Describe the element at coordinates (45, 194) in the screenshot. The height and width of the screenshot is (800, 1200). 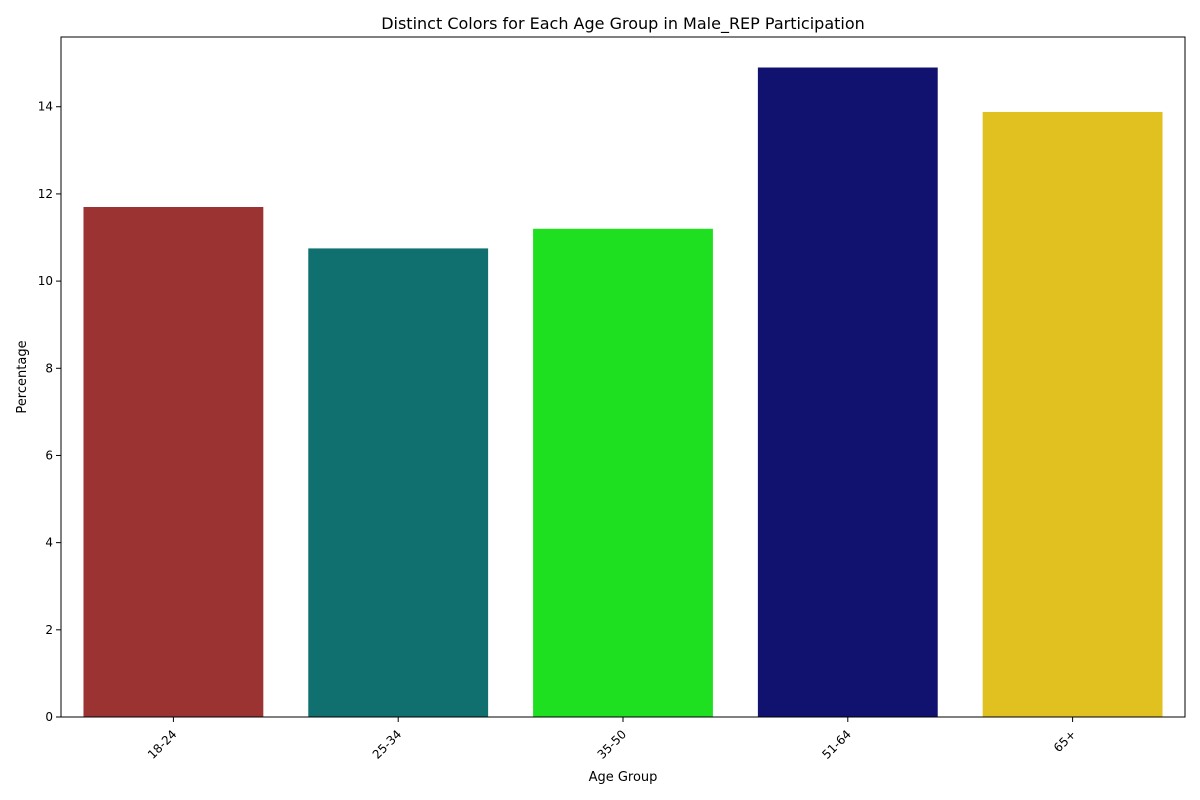
I see `y-tick-label: 12` at that location.